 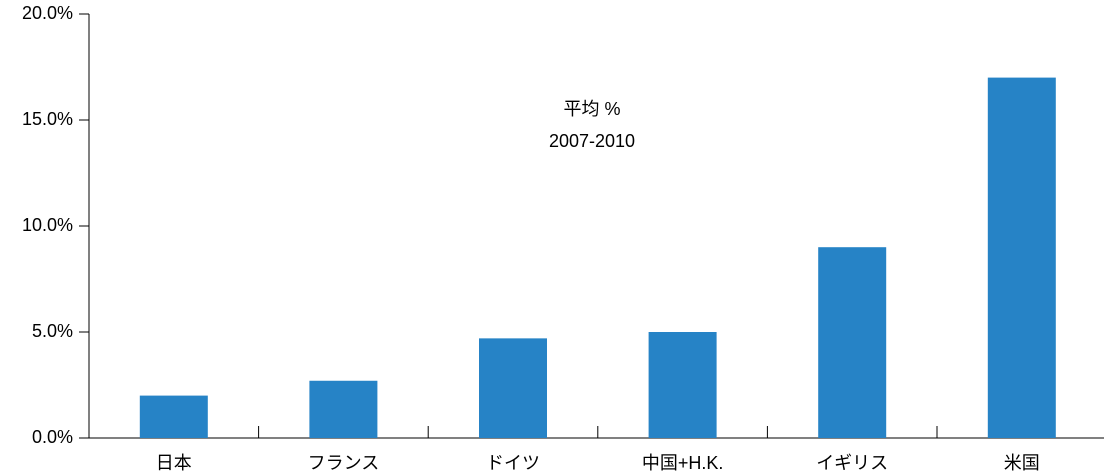 What do you see at coordinates (47, 13) in the screenshot?
I see `y-tick-label: 20.0%` at bounding box center [47, 13].